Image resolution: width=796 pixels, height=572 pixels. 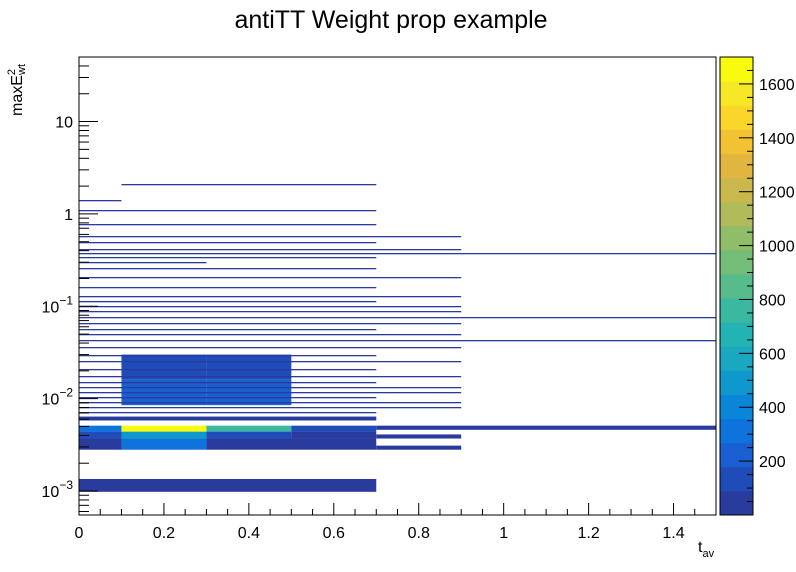 What do you see at coordinates (777, 139) in the screenshot?
I see `color-scale-label: 1400` at bounding box center [777, 139].